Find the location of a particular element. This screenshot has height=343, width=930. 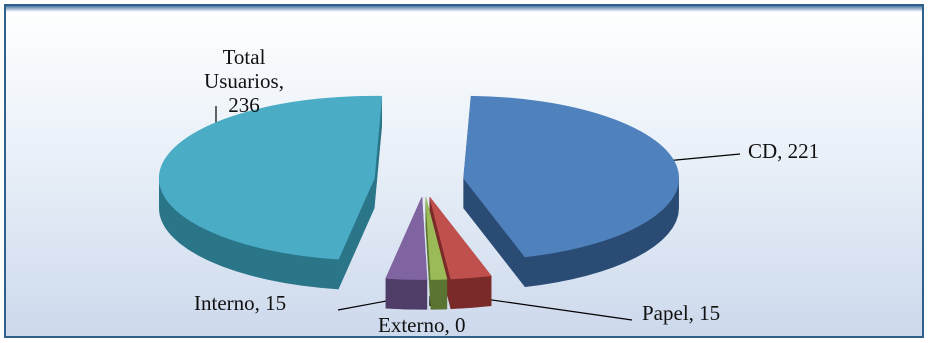

slice-externo is located at coordinates (436, 253).